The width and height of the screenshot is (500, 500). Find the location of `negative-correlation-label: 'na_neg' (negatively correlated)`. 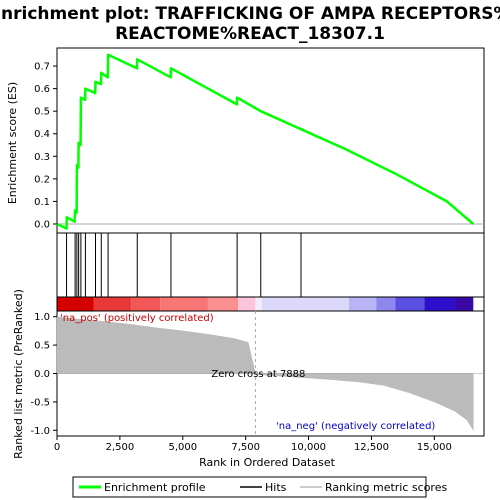

negative-correlation-label: 'na_neg' (negatively correlated) is located at coordinates (355, 426).